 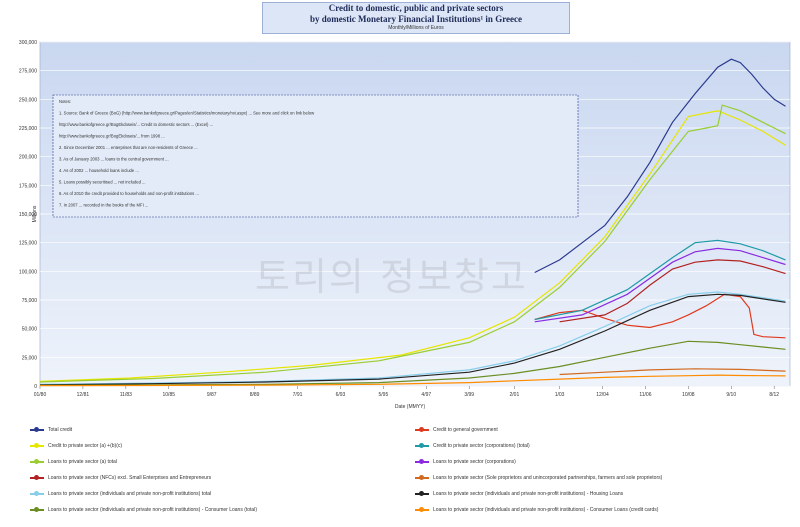 What do you see at coordinates (30, 330) in the screenshot?
I see `y-tick-label: 50,000` at bounding box center [30, 330].